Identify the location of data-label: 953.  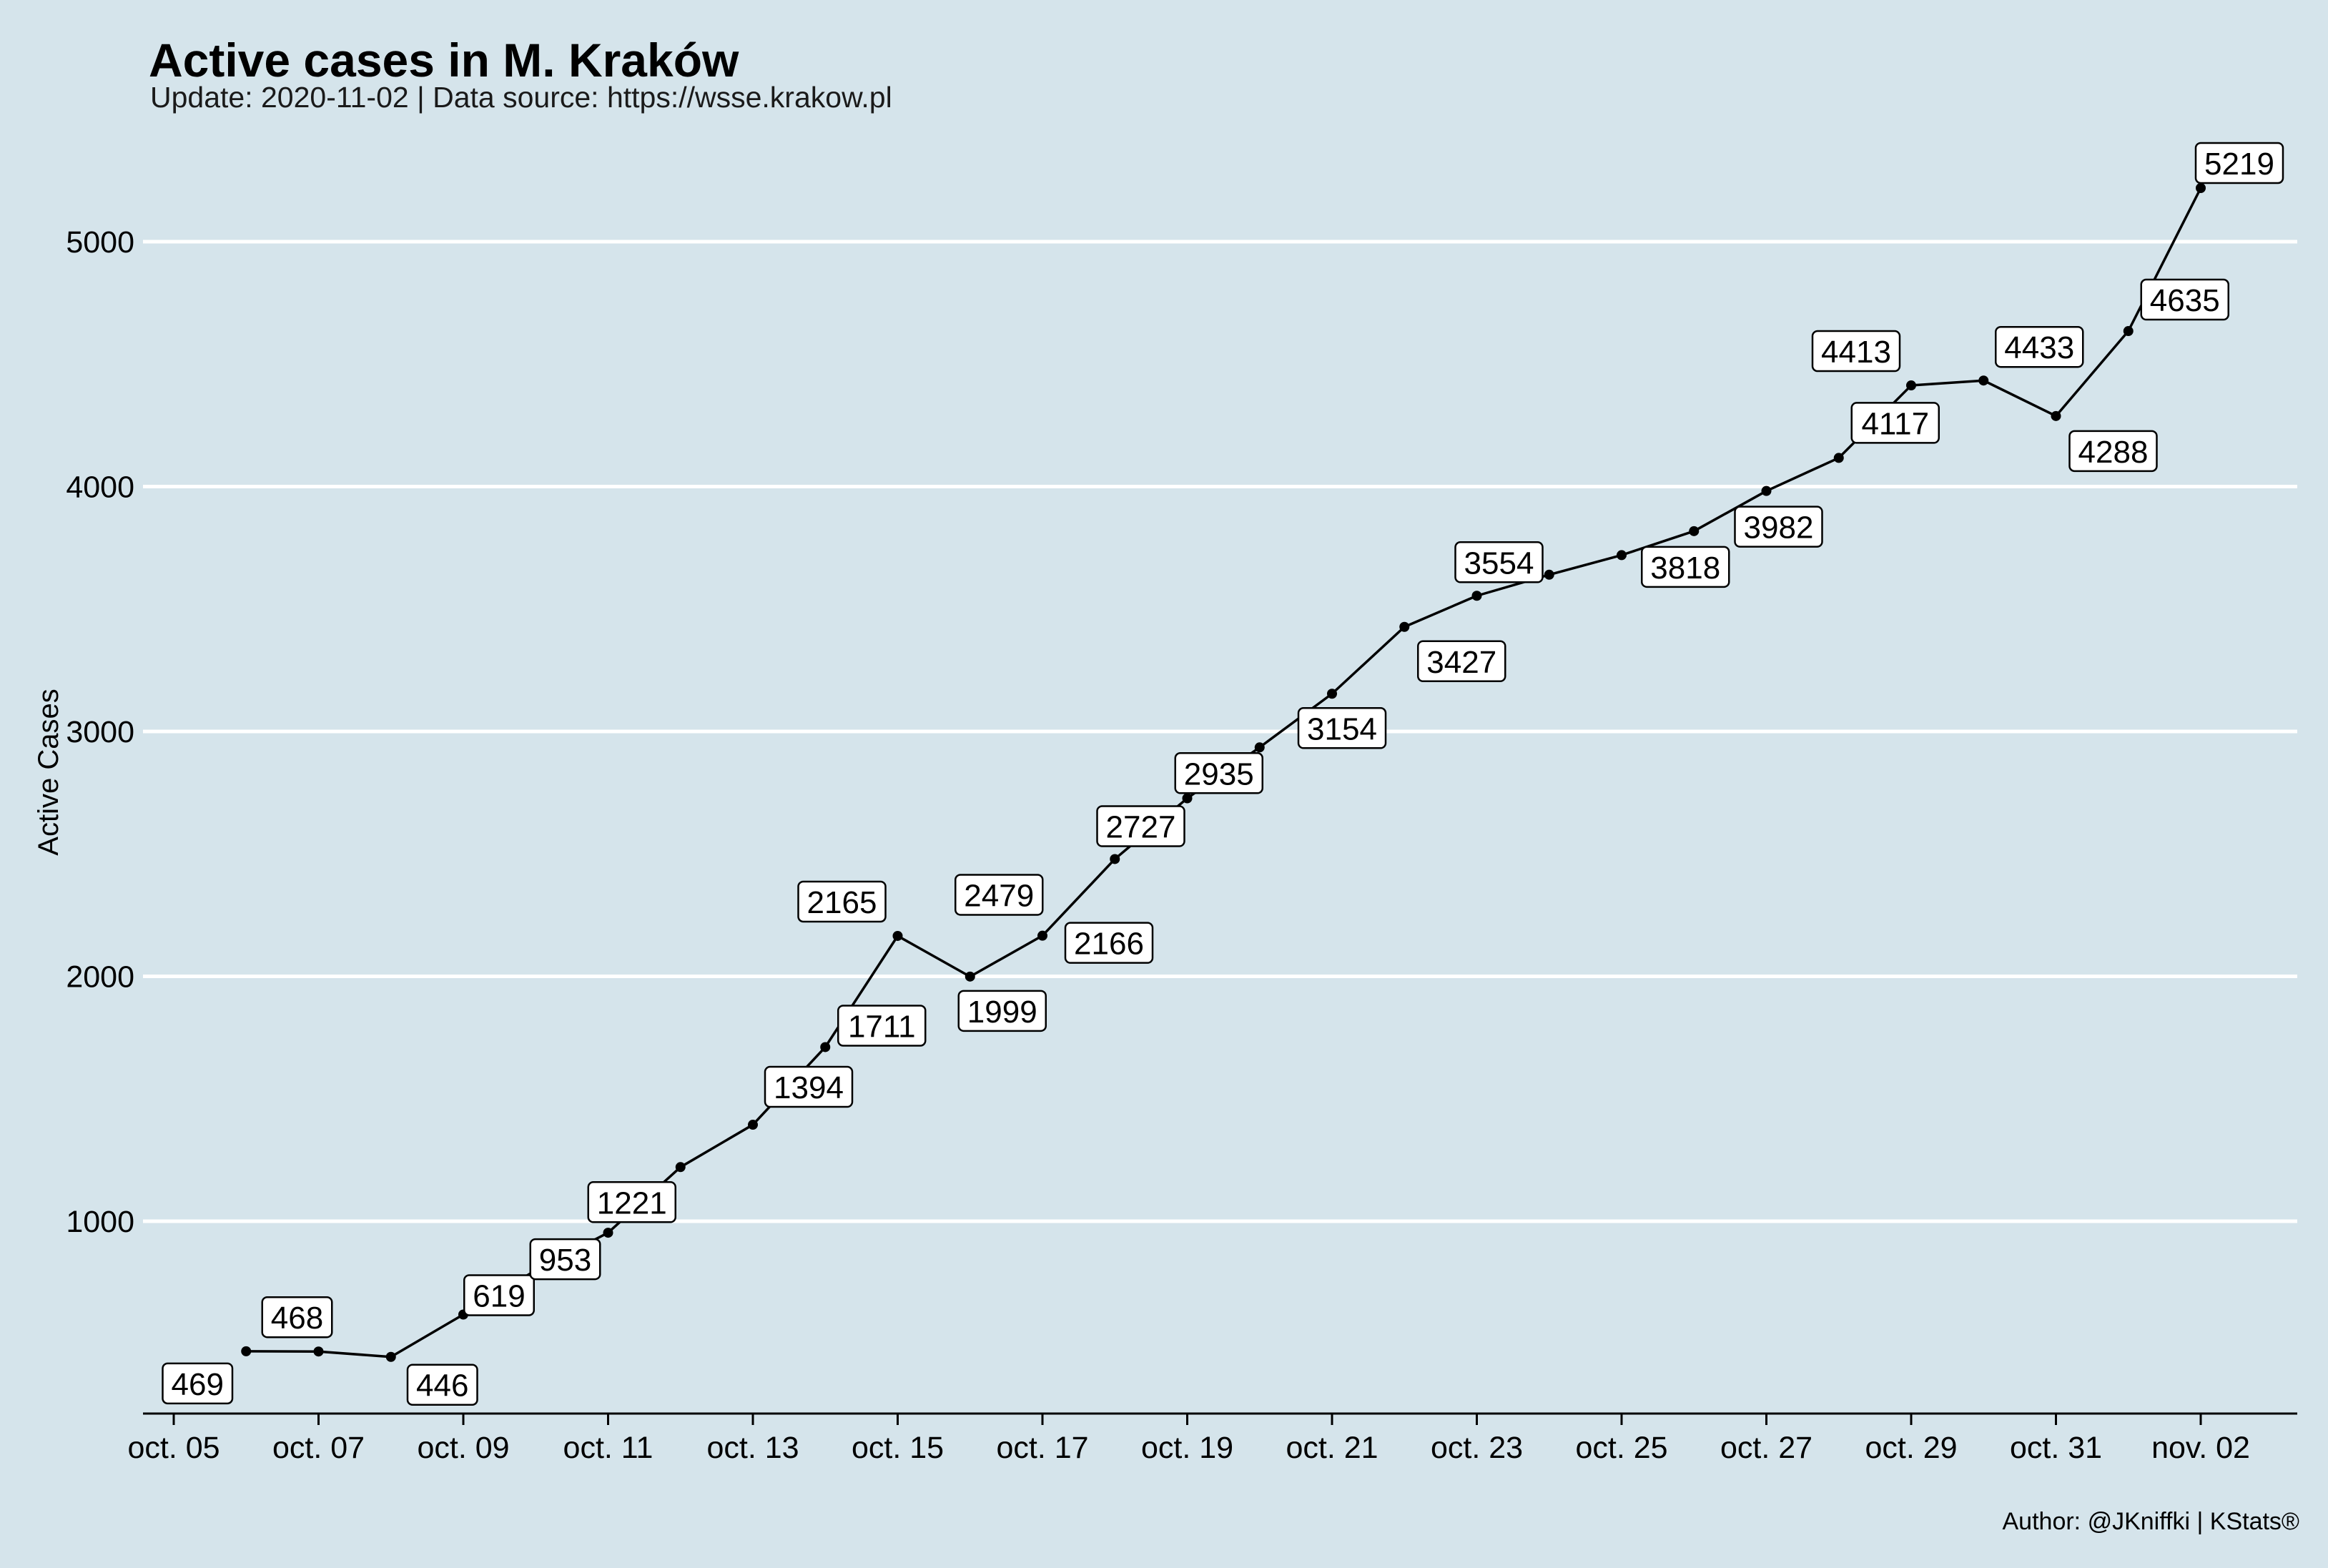
(565, 1260).